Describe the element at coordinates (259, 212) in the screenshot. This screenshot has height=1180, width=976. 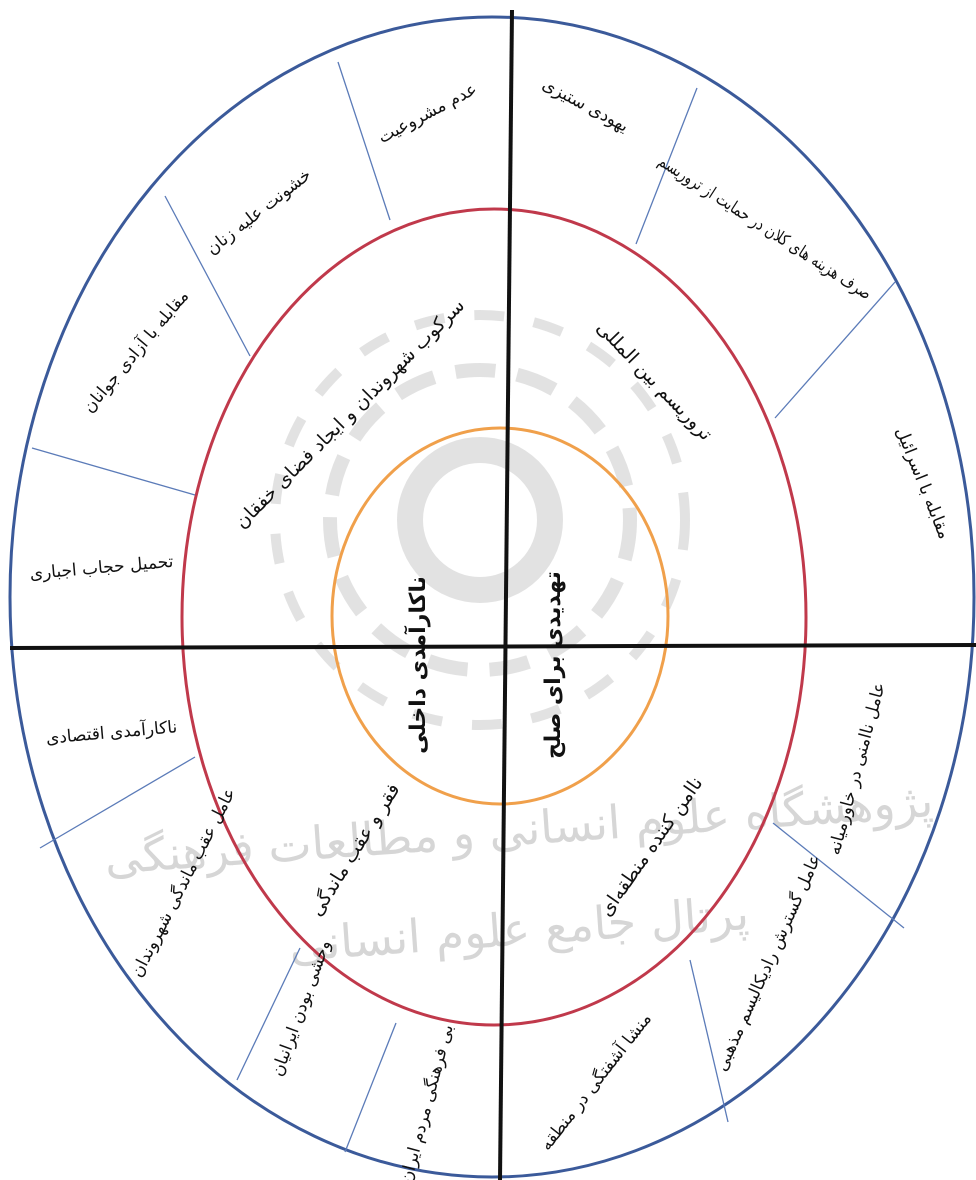
I see `outer-label-violence-against-women: خشونت علیه زنان` at that location.